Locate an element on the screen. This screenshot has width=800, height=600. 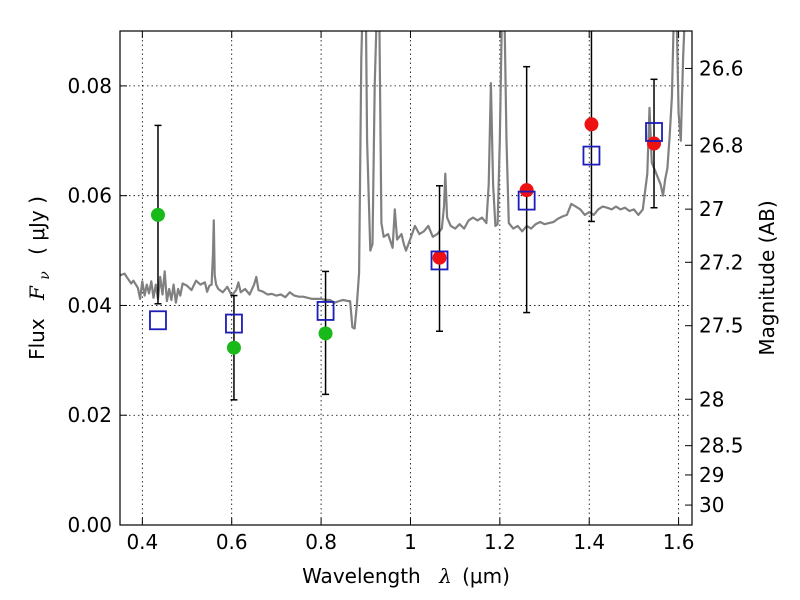
y-axis-title-unit: ( μJy ) is located at coordinates (37, 225).